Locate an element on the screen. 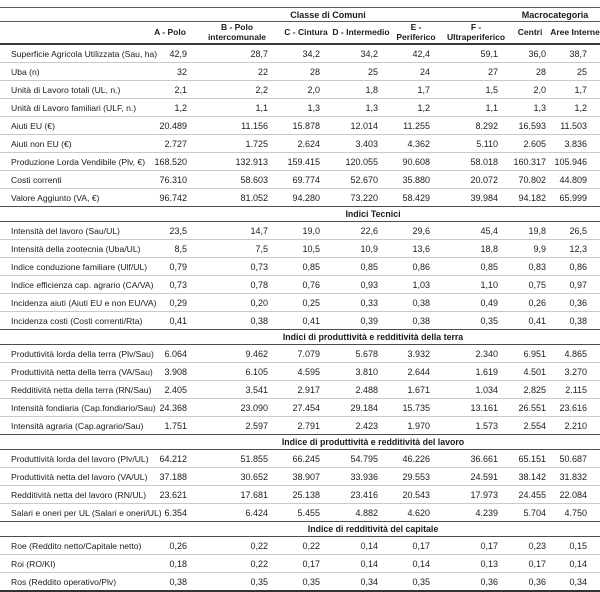 This screenshot has width=600, height=592. value-cell: 26,5 is located at coordinates (575, 231).